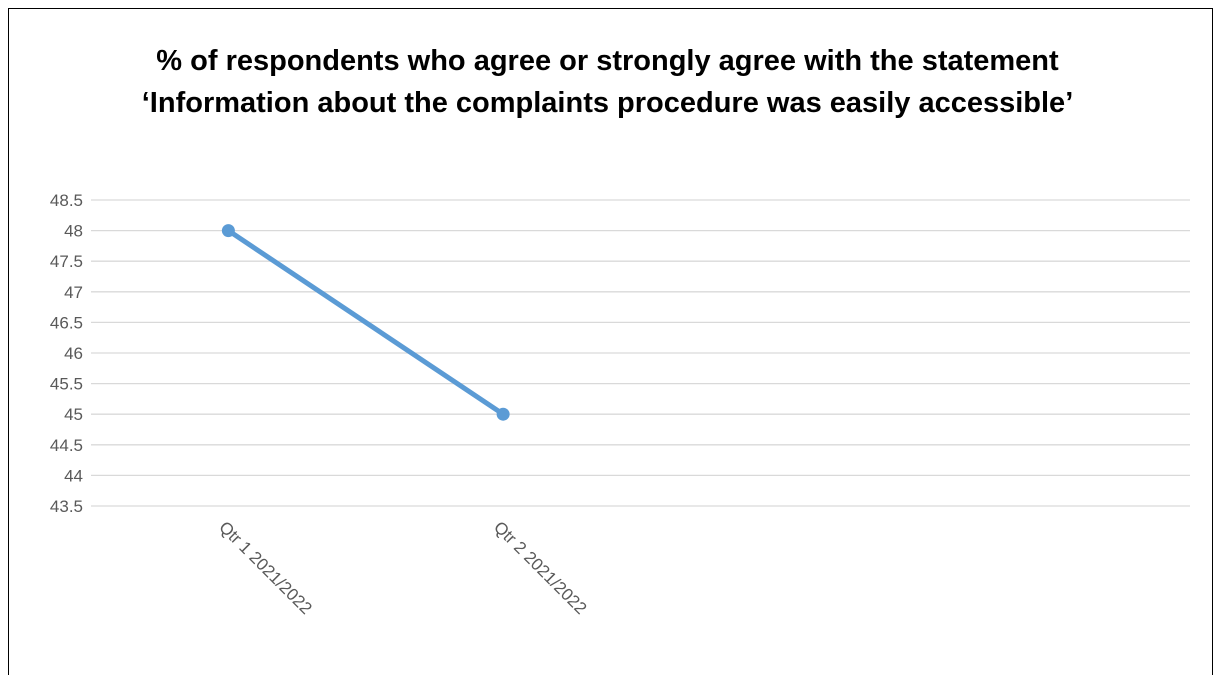 Image resolution: width=1215 pixels, height=675 pixels. Describe the element at coordinates (66, 445) in the screenshot. I see `y-tick-label: 44.5` at that location.